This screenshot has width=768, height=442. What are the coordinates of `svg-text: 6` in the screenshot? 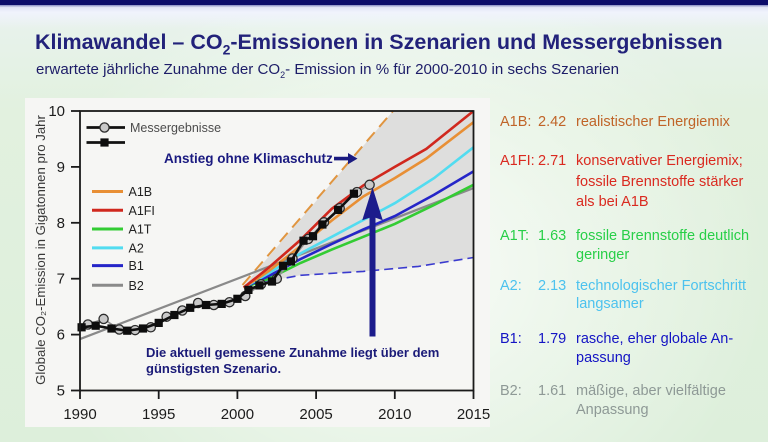 It's located at (61, 335).